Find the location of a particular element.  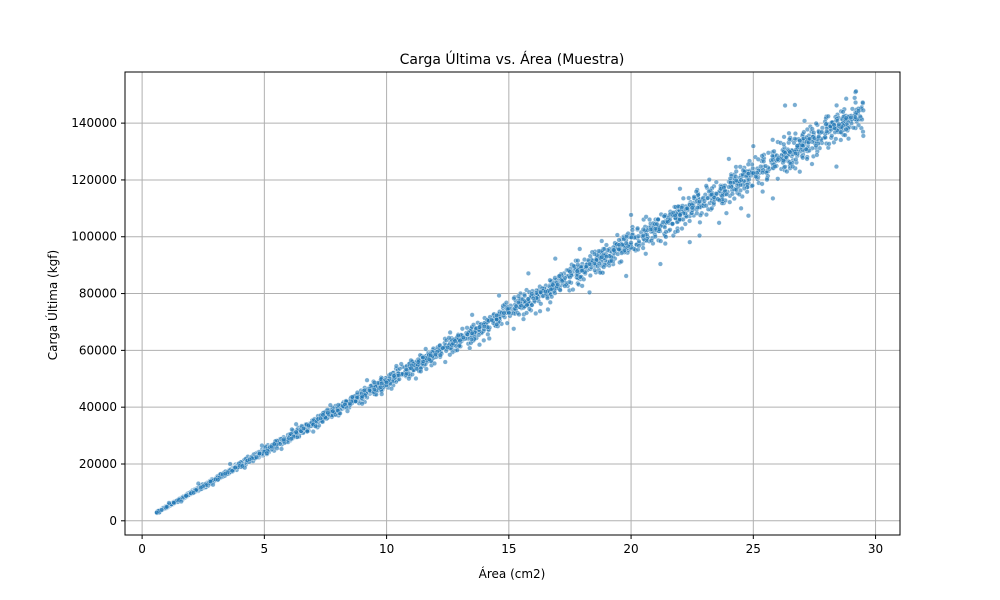

x-tick-label: 25 is located at coordinates (753, 549).